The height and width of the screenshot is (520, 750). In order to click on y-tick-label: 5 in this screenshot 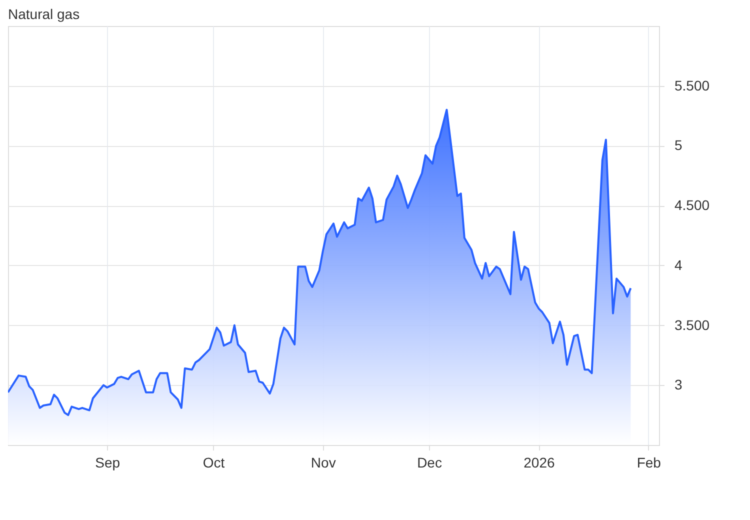, I will do `click(678, 145)`.